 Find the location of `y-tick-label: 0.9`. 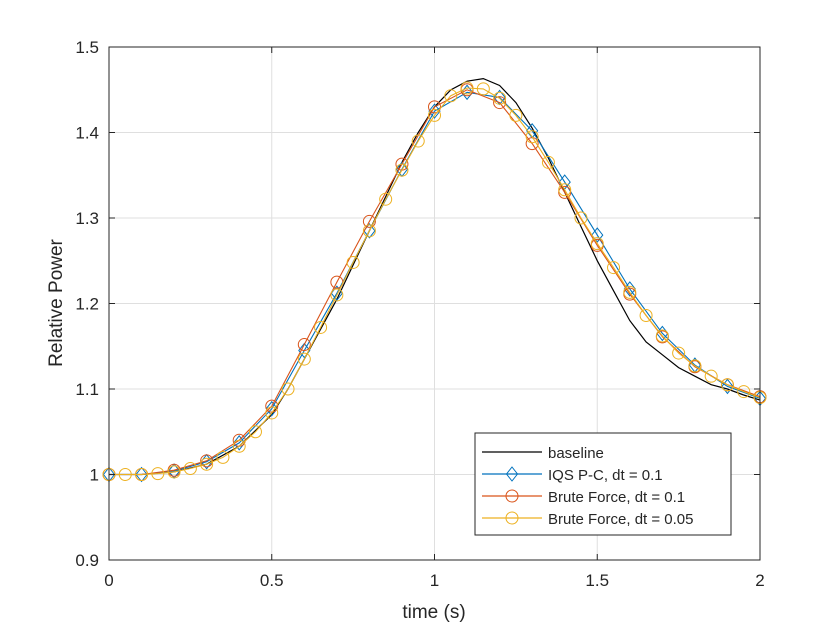

y-tick-label: 0.9 is located at coordinates (87, 560).